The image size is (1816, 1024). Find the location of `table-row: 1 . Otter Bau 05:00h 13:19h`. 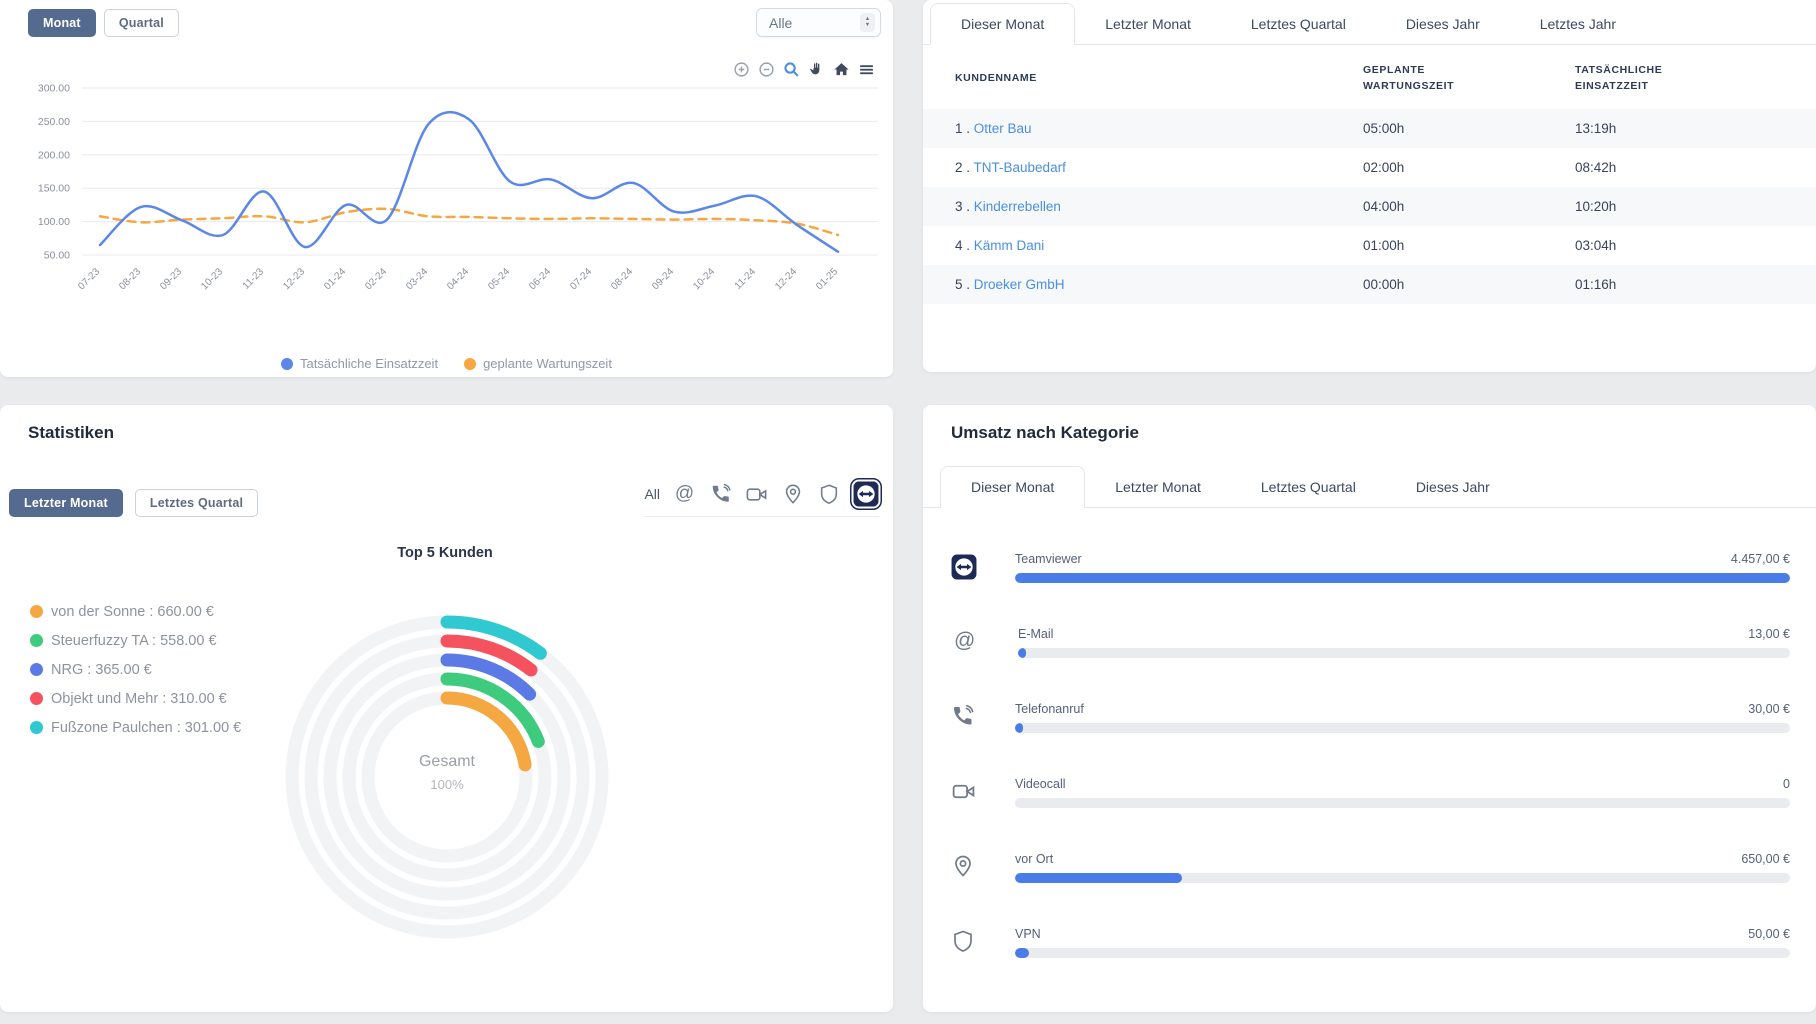

table-row: 1 . Otter Bau 05:00h 13:19h is located at coordinates (1369, 128).